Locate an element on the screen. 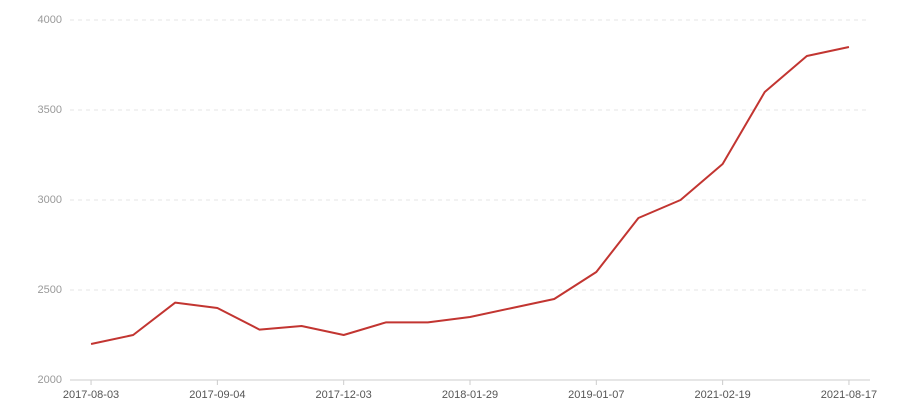 Image resolution: width=900 pixels, height=405 pixels. x-tick-label: 2017-08-03 is located at coordinates (91, 394).